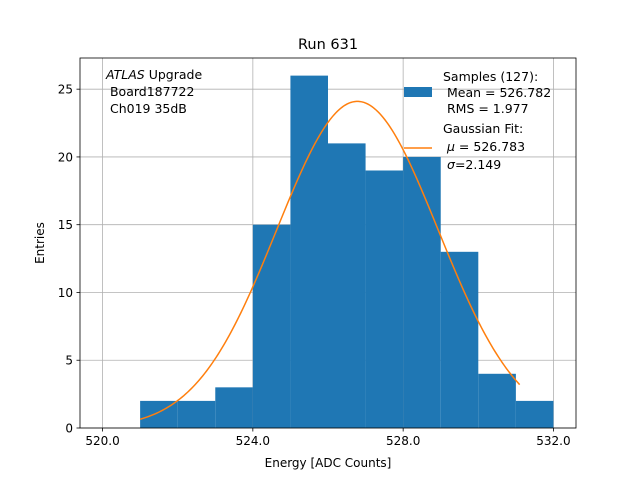 This screenshot has height=484, width=640. Describe the element at coordinates (69, 259) in the screenshot. I see `y-axis-ticks: 0 5 10 15 20 25` at that location.